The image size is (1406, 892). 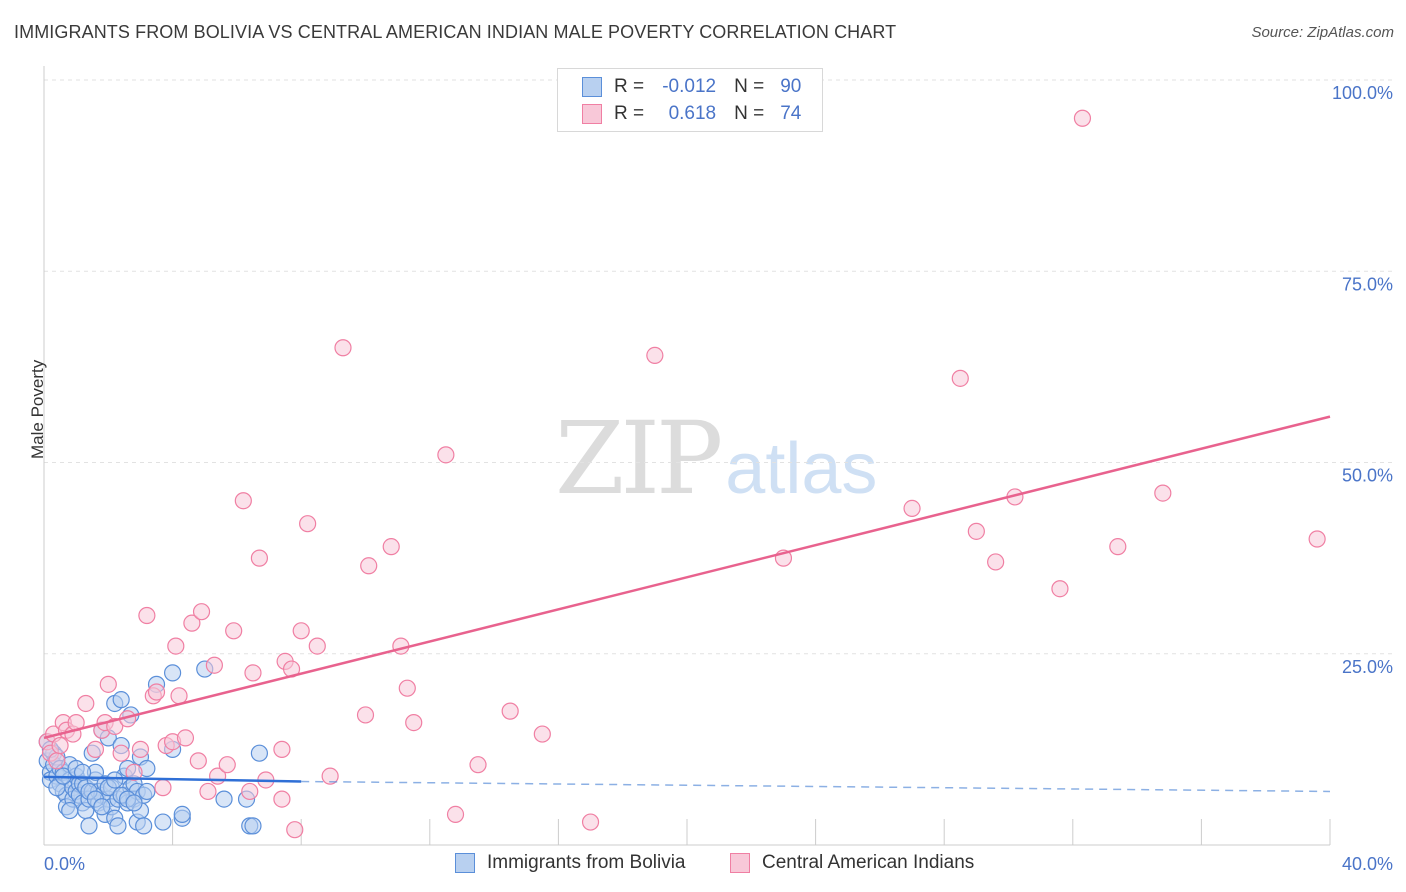 I want to click on x-tick-label: 40.0%, so click(x=1367, y=864).